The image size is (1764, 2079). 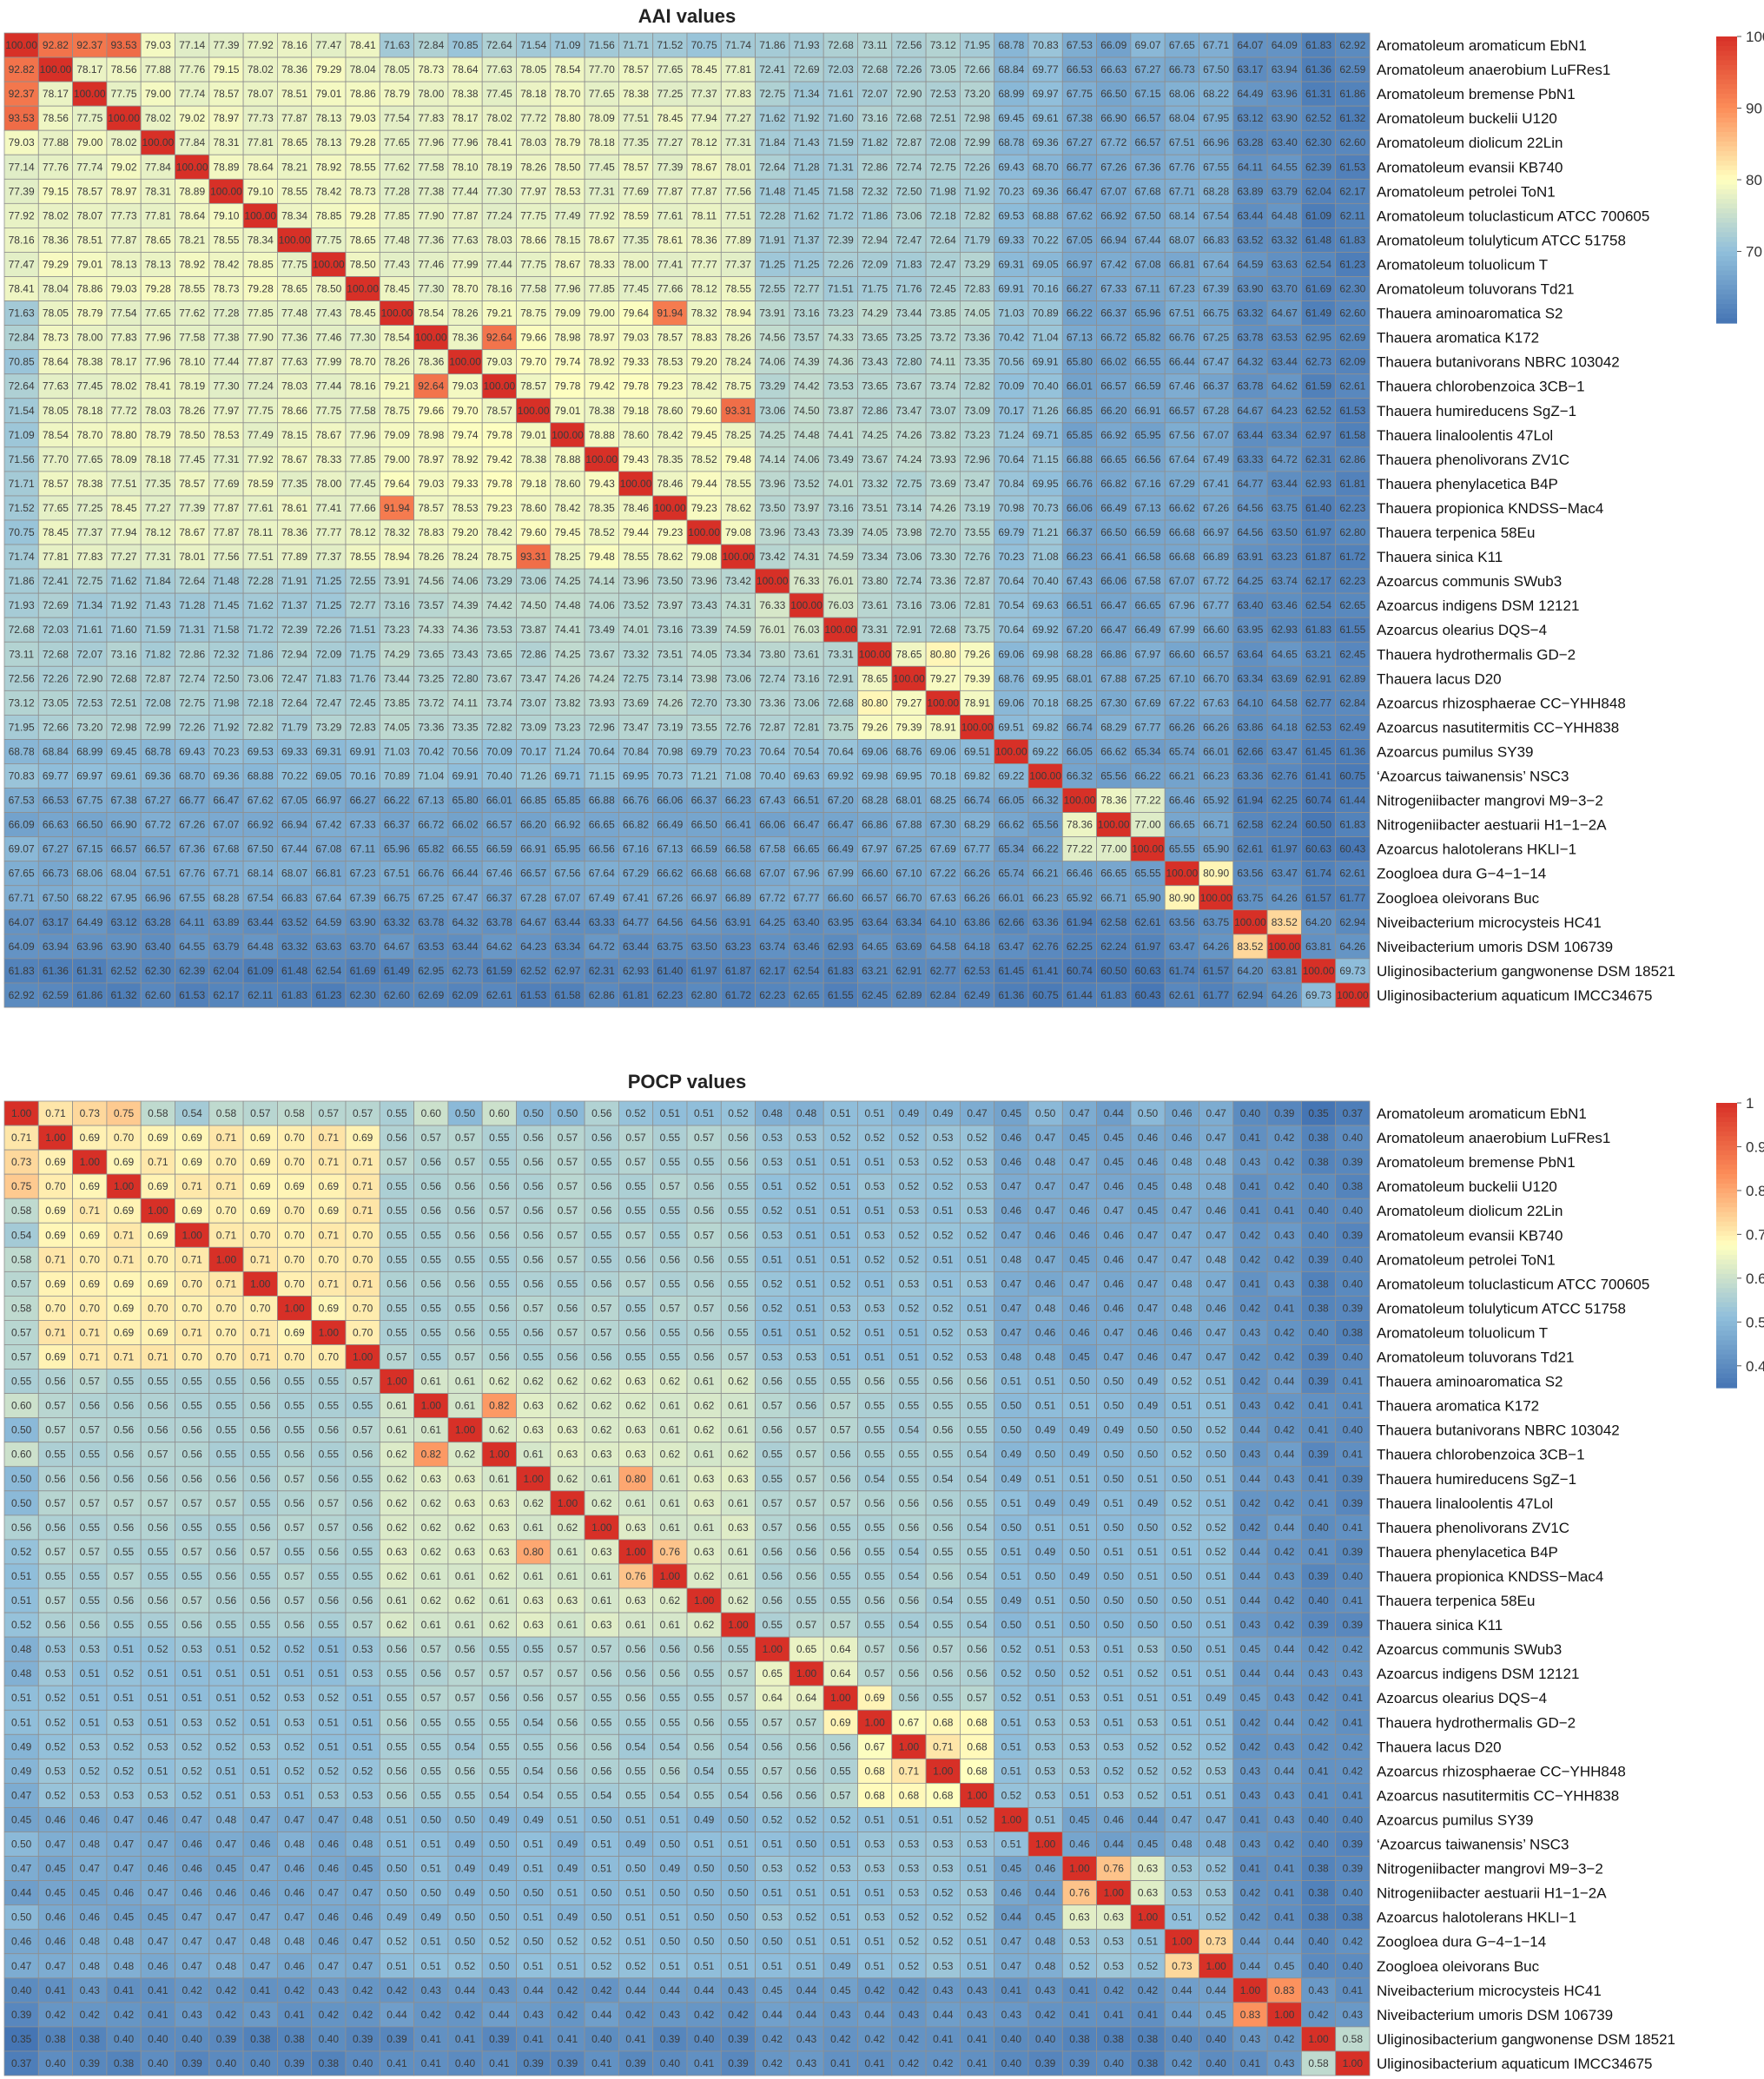 I want to click on aai-cell-value: 100.00, so click(x=260, y=215).